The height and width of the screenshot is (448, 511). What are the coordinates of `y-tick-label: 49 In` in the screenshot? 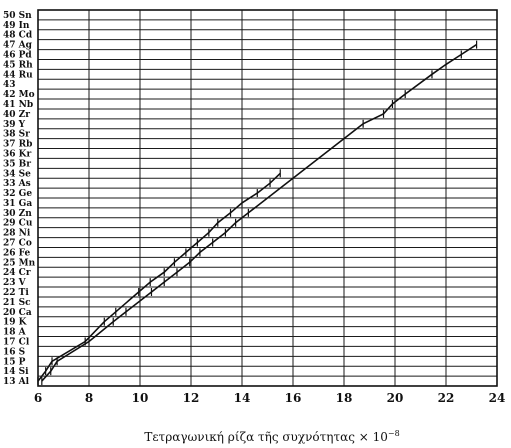 It's located at (16, 26).